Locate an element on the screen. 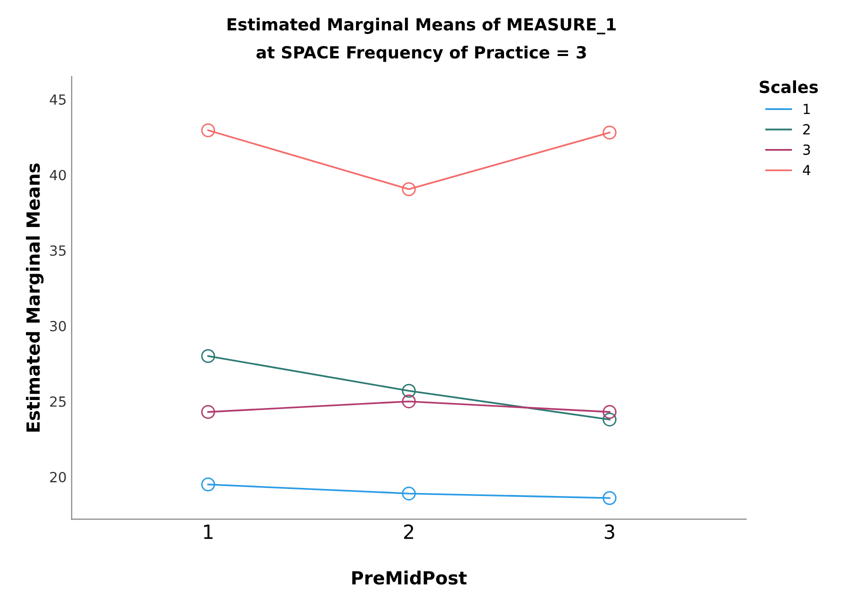 The height and width of the screenshot is (590, 843). legend-label: 2 is located at coordinates (806, 129).